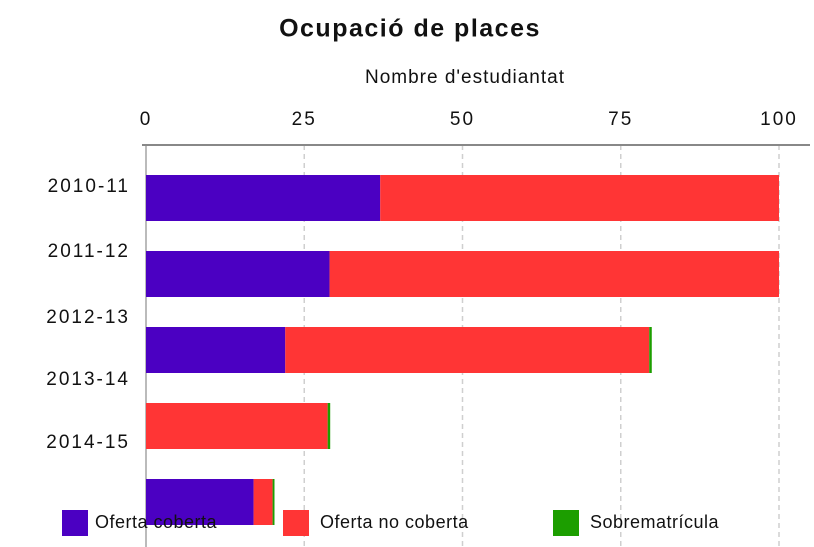 This screenshot has width=814, height=547. Describe the element at coordinates (146, 119) in the screenshot. I see `x-tick-label: 0` at that location.